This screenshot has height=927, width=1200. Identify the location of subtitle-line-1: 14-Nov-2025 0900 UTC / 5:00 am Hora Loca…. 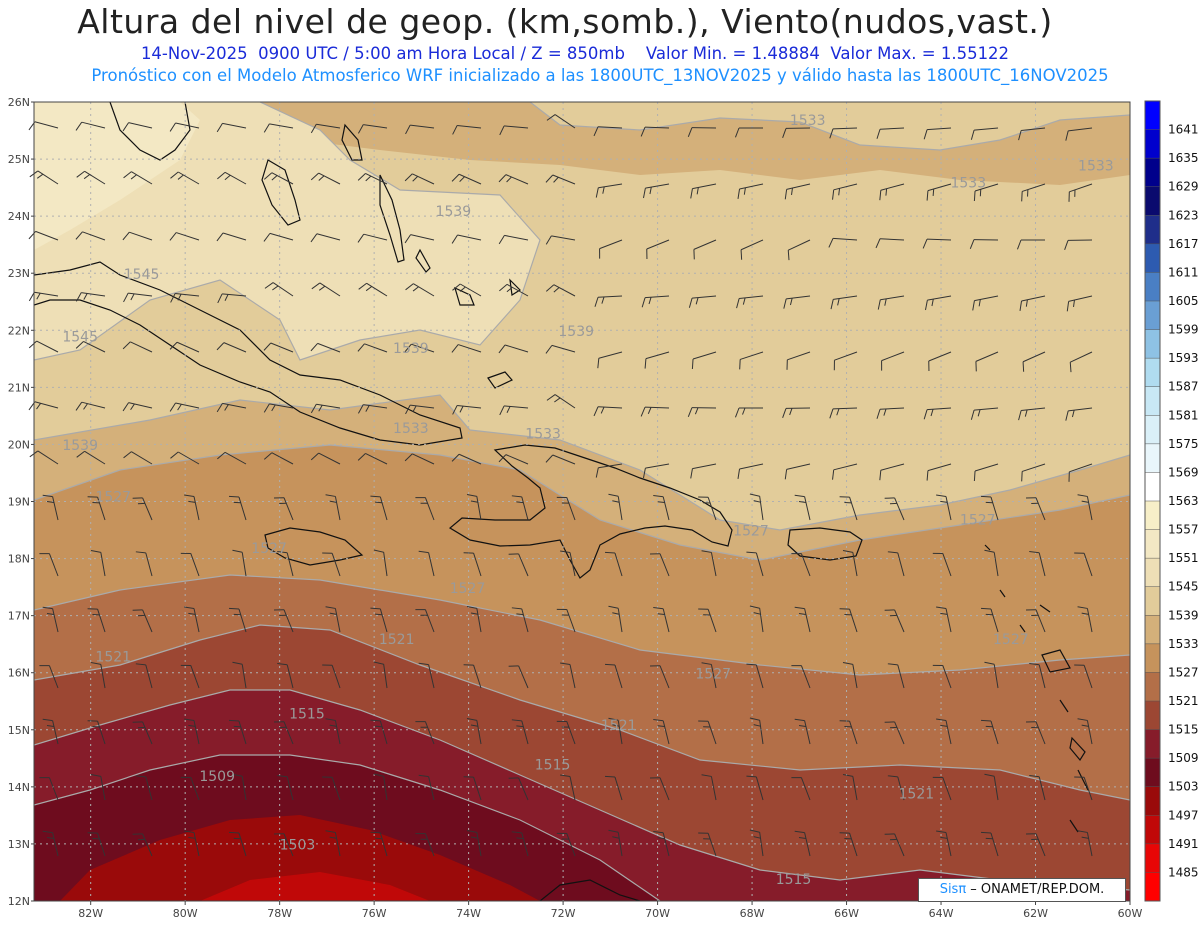
(575, 53).